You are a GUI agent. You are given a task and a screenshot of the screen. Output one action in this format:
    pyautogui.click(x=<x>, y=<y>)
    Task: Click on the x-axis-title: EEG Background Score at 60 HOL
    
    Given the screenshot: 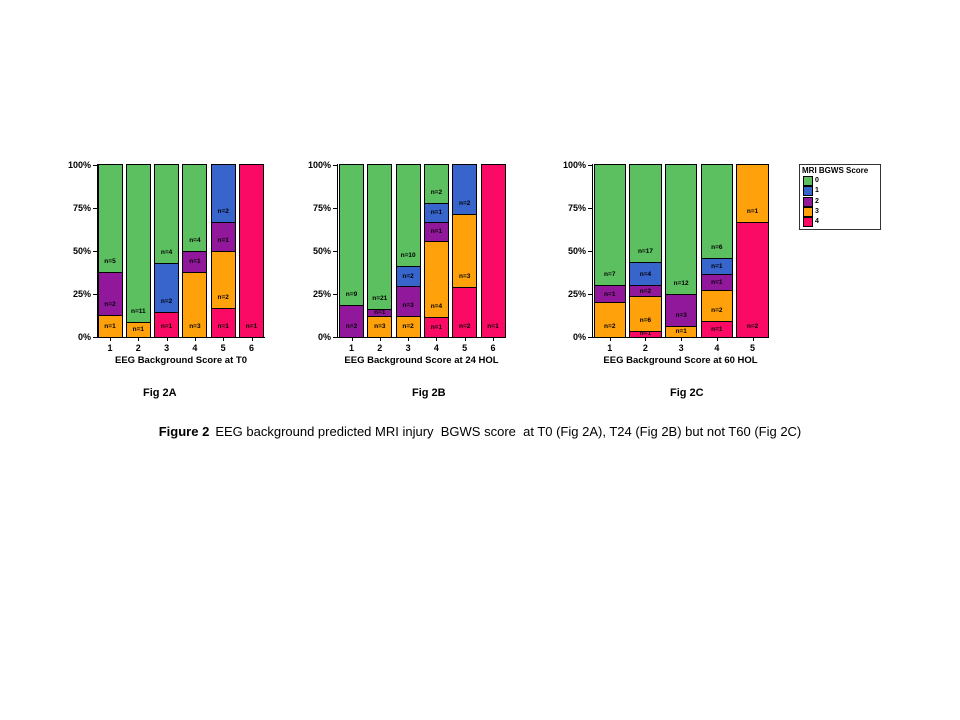 What is the action you would take?
    pyautogui.click(x=680, y=360)
    